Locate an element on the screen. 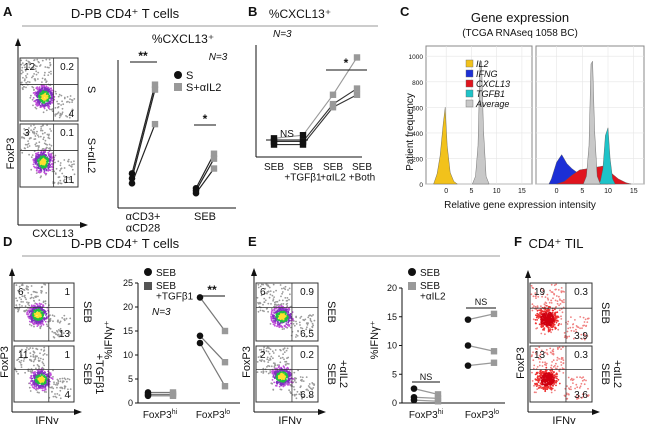 Image resolution: width=650 pixels, height=424 pixels. panel-c-title: Gene expression is located at coordinates (520, 17).